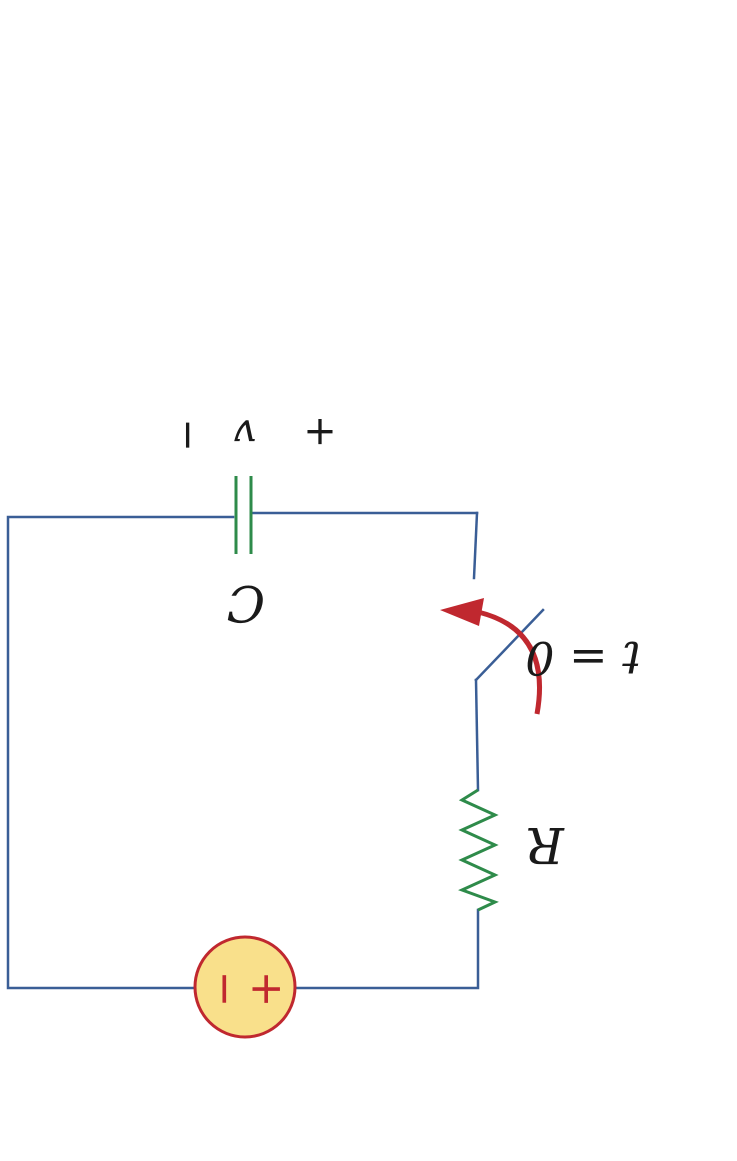 The image size is (737, 1161). What do you see at coordinates (478, 850) in the screenshot?
I see `resistor-zigzag` at bounding box center [478, 850].